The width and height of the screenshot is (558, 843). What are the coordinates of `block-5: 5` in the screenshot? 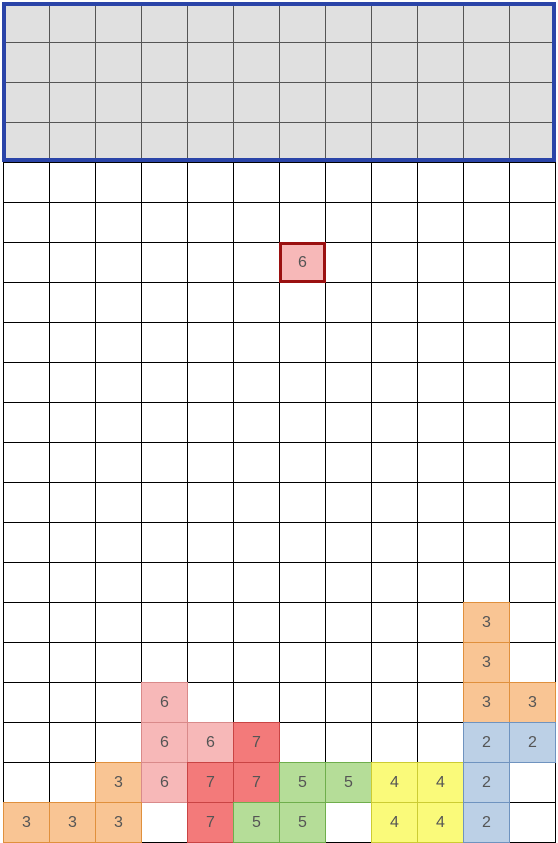 It's located at (348, 782).